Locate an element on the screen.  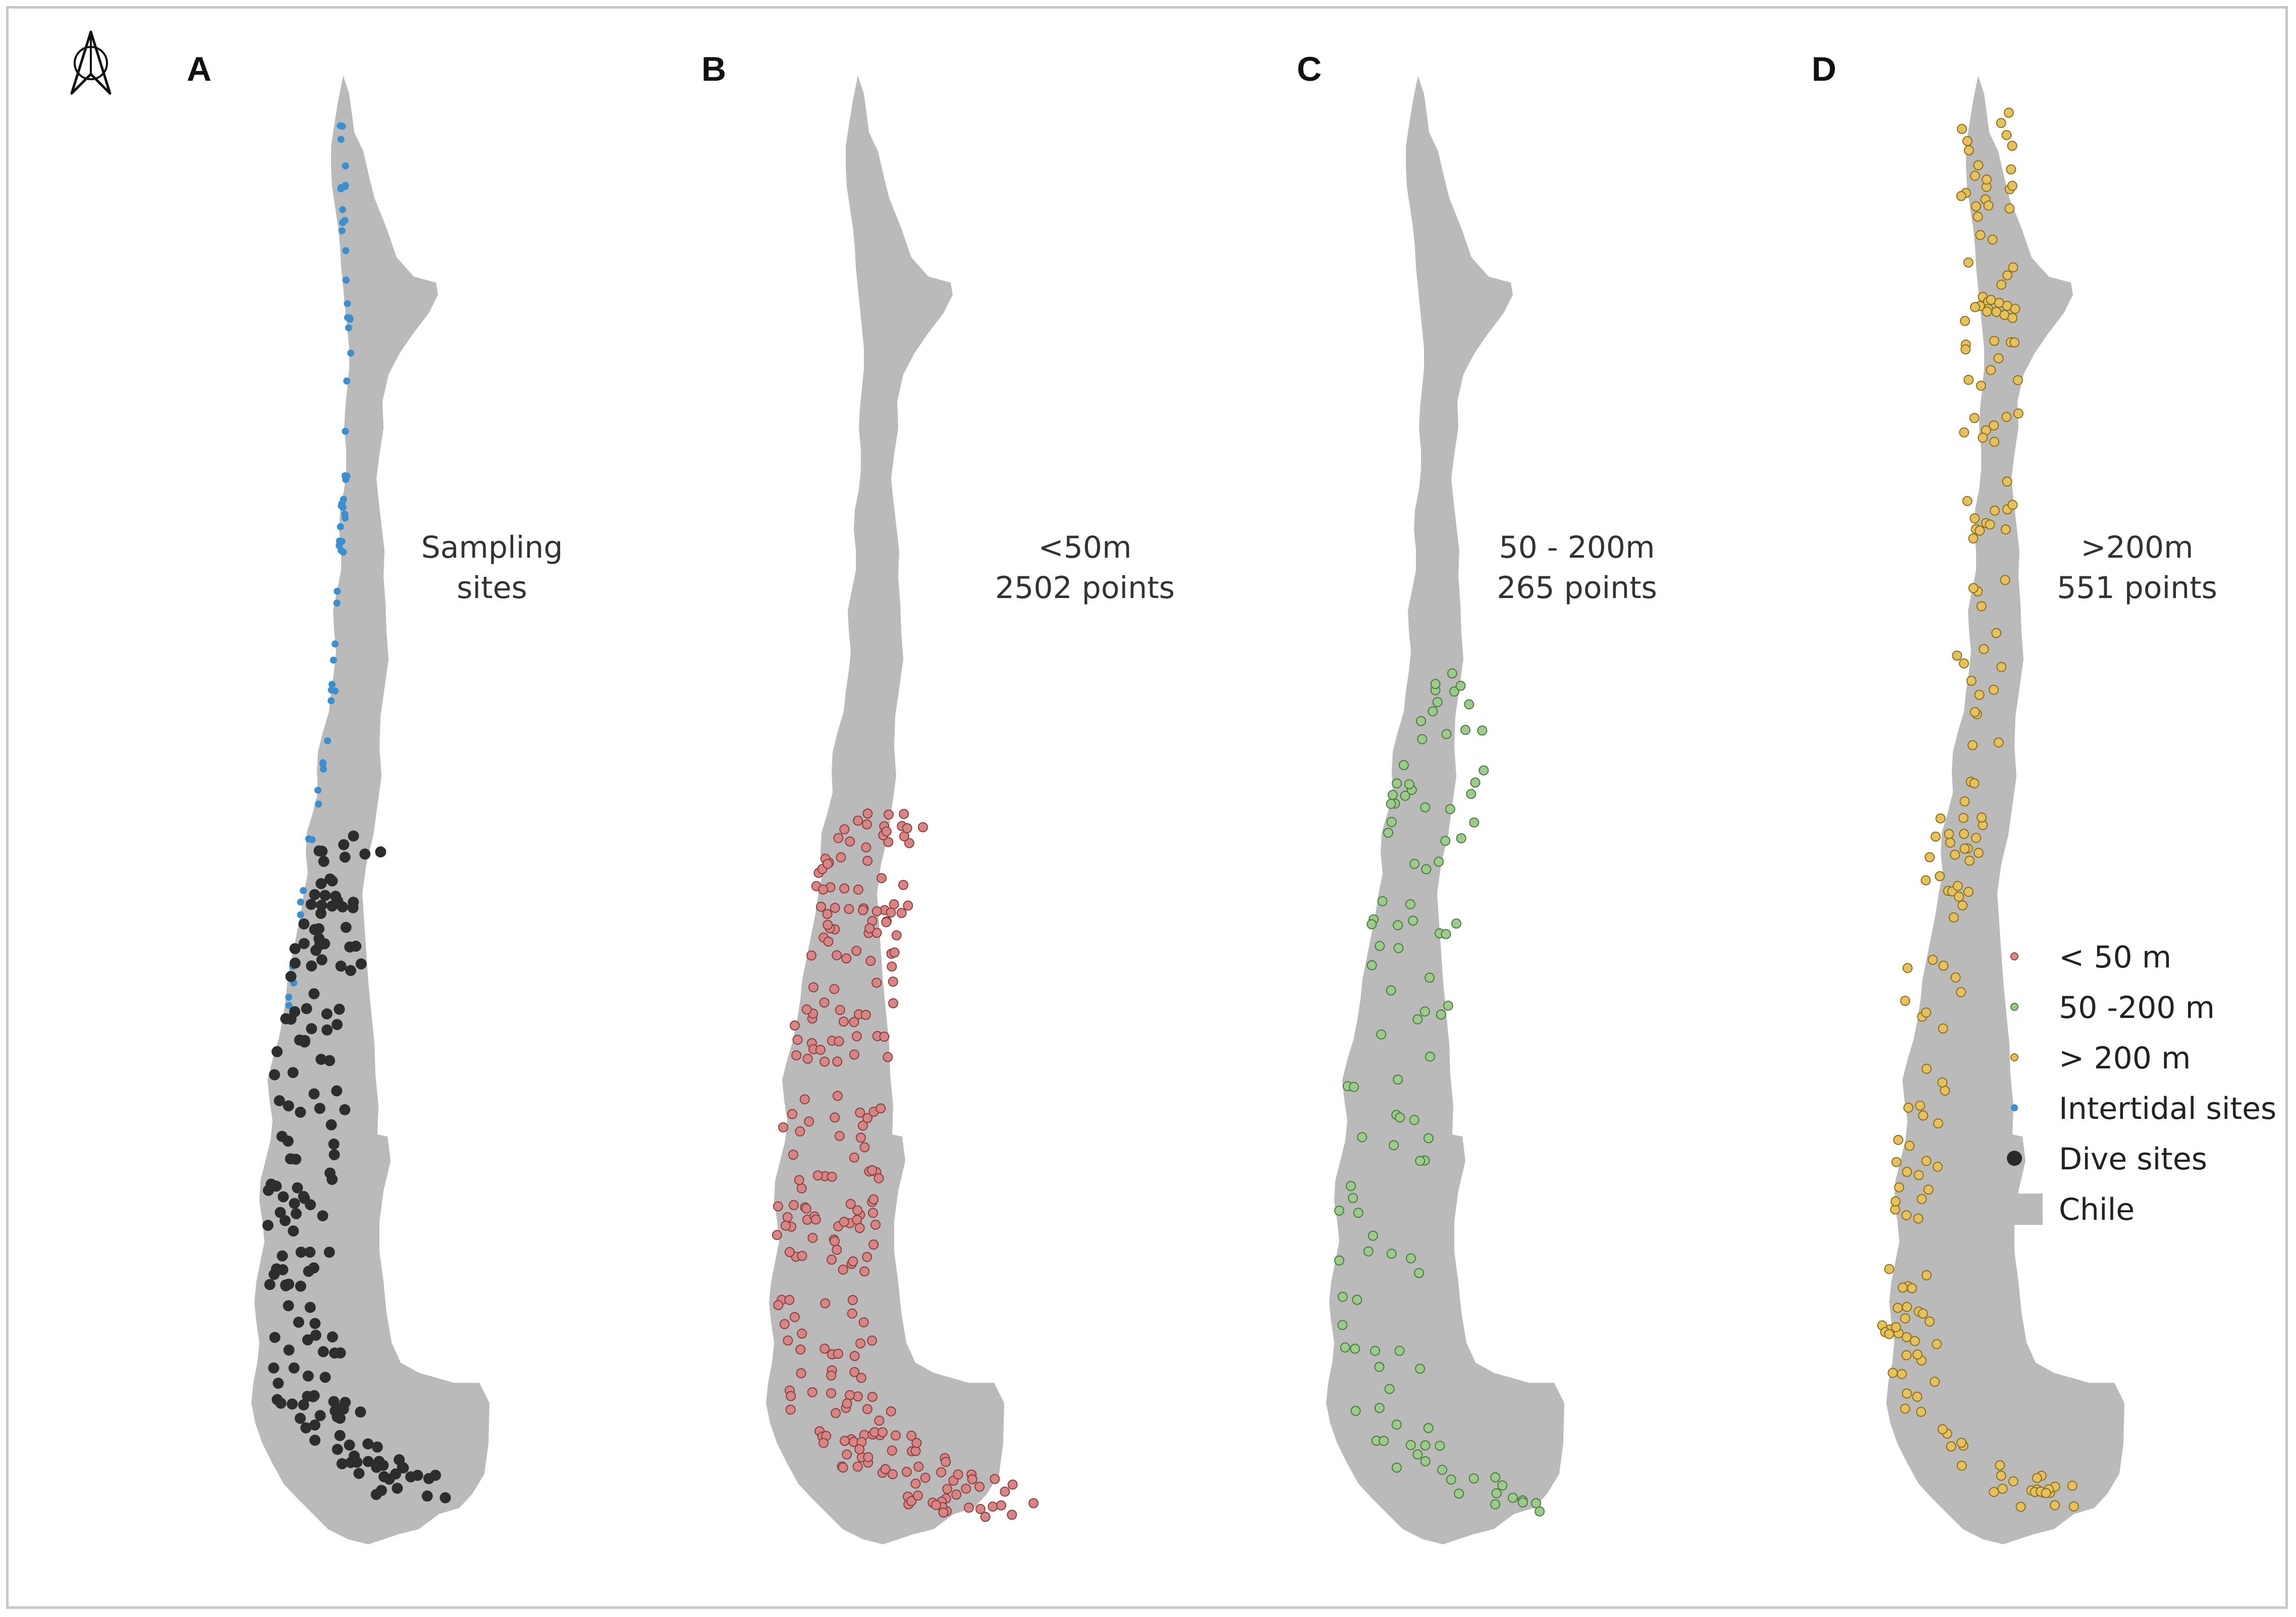
panel-letter-d: D is located at coordinates (1824, 69).